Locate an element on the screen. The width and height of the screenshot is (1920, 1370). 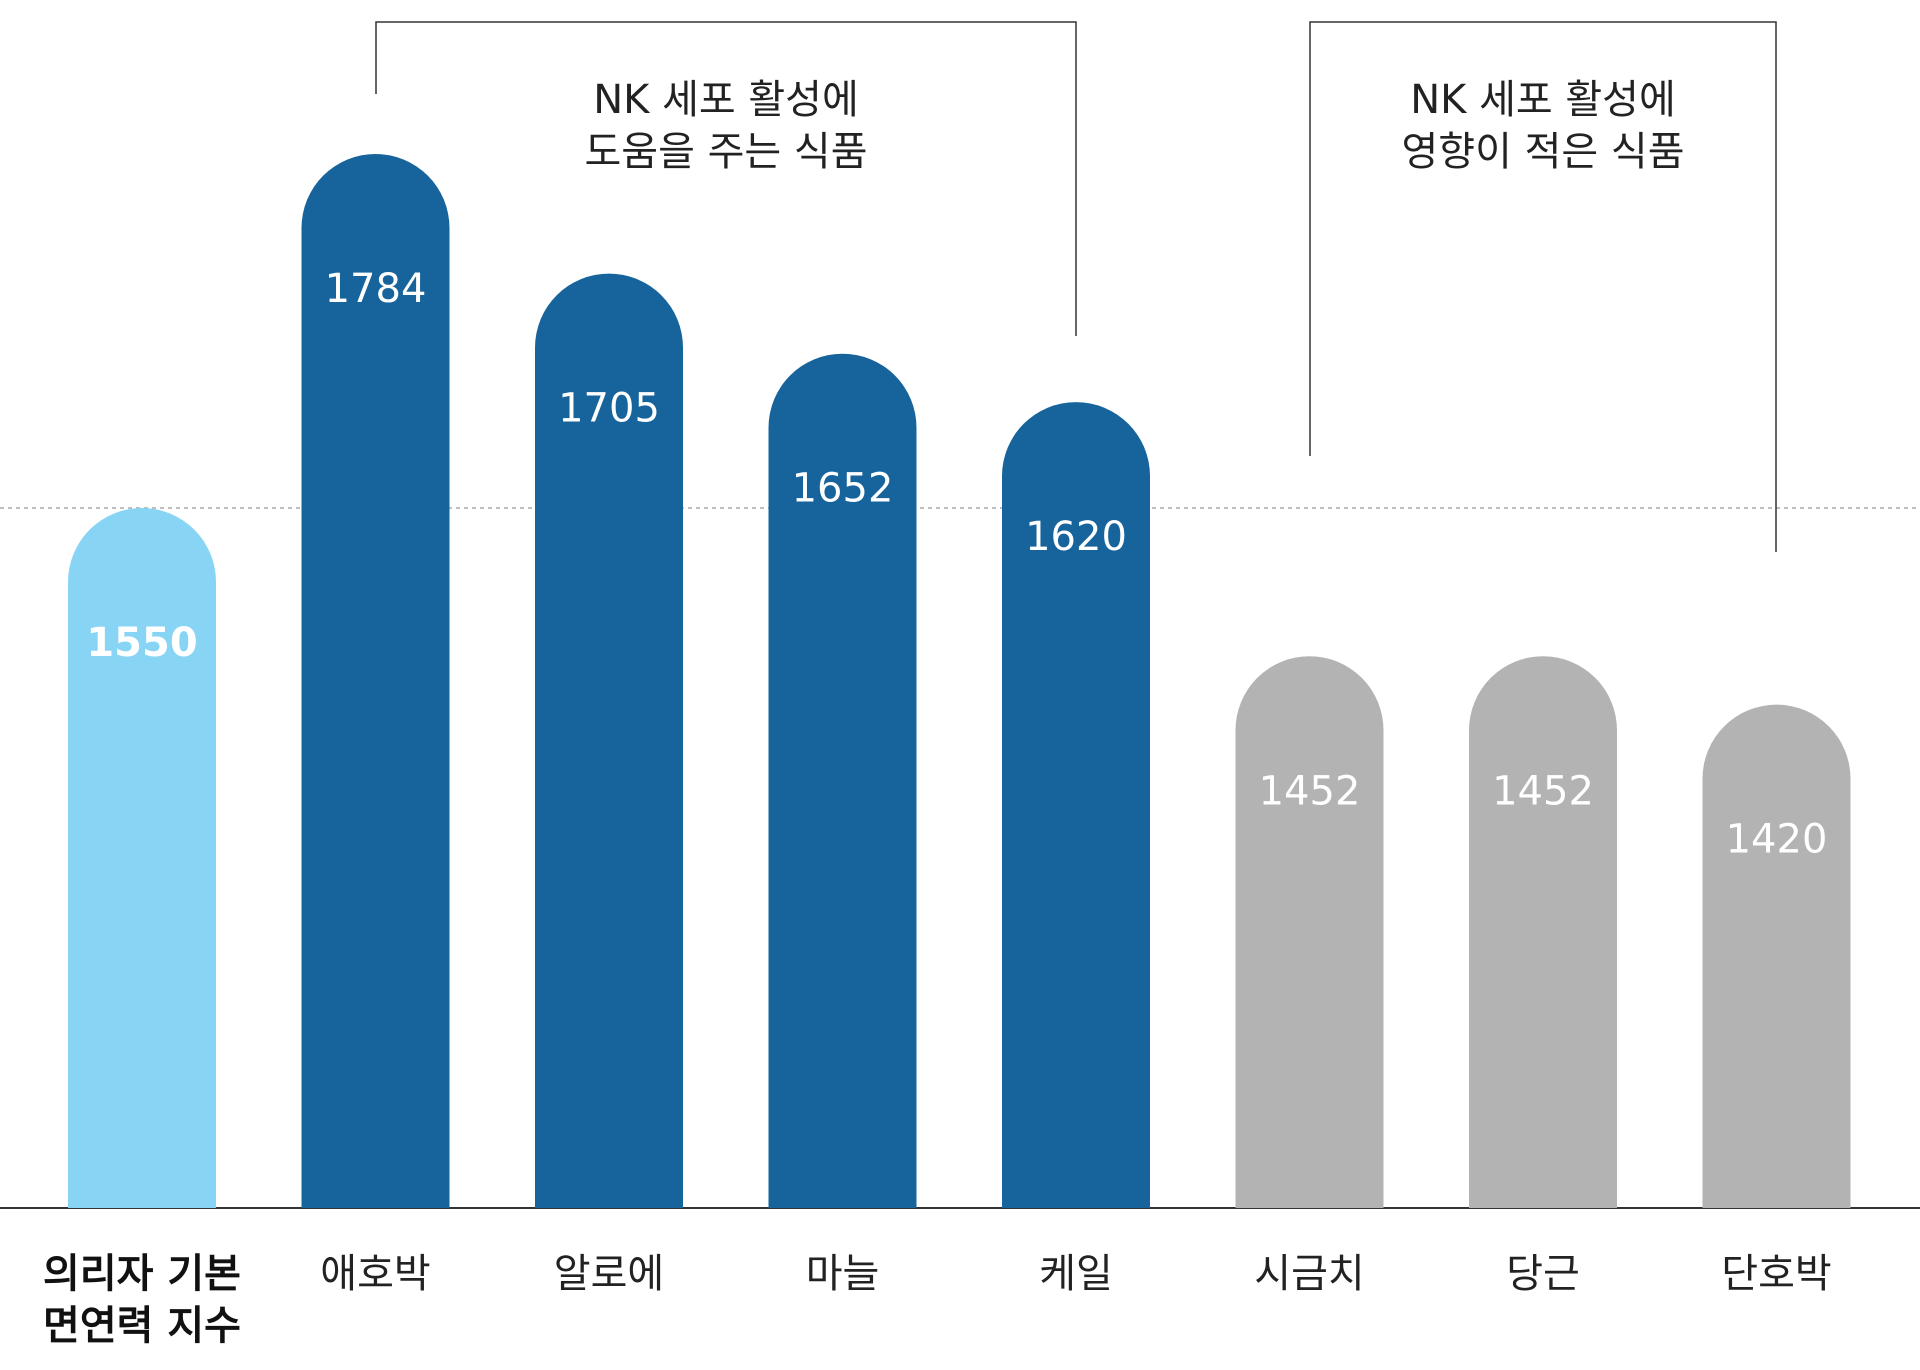
group-label: 영향이 적은 식품 is located at coordinates (1542, 152).